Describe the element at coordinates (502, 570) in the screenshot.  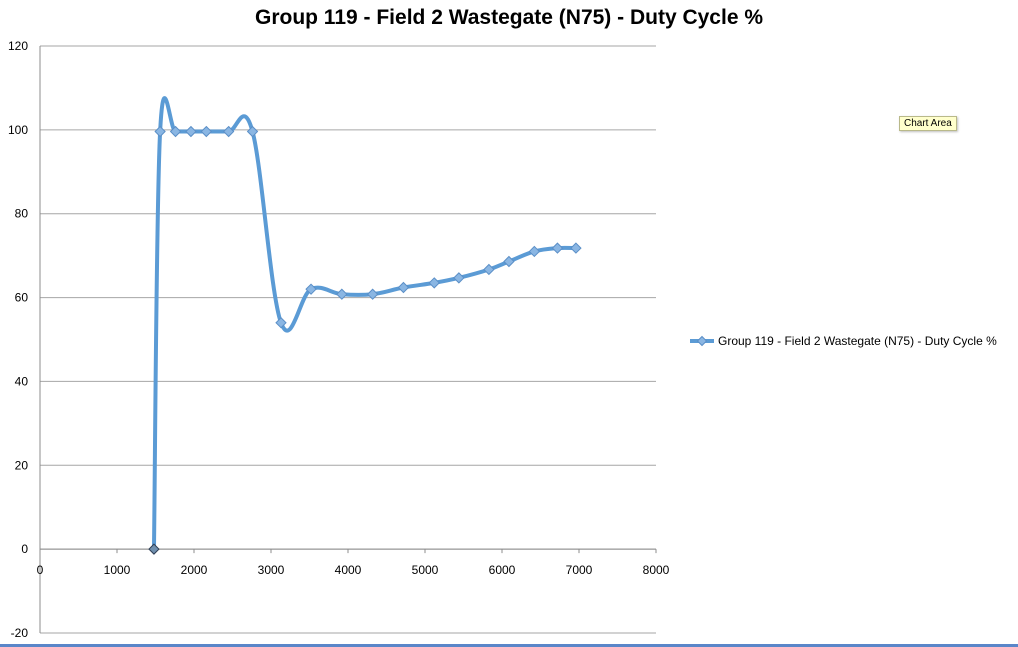
I see `x-tick-label: 6000` at that location.